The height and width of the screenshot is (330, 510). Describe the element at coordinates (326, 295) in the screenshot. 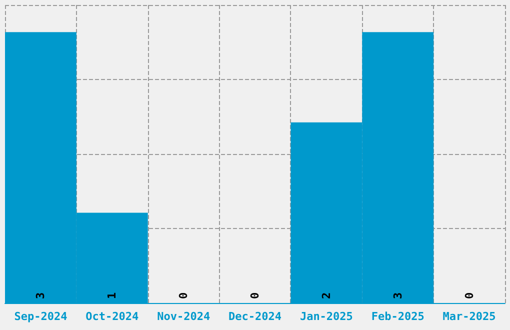

I see `data-label: 2` at that location.